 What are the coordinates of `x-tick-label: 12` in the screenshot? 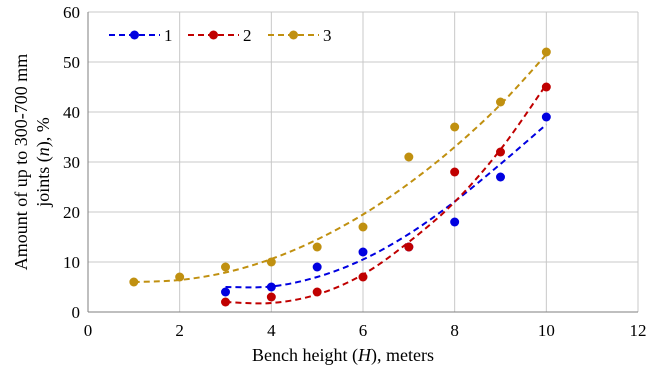 It's located at (638, 330).